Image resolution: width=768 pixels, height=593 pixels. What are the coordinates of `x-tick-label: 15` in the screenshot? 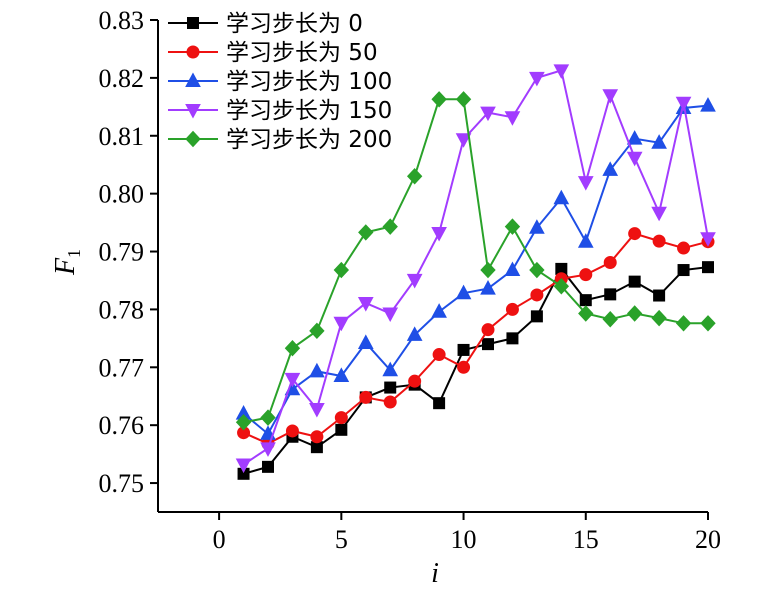 It's located at (586, 539).